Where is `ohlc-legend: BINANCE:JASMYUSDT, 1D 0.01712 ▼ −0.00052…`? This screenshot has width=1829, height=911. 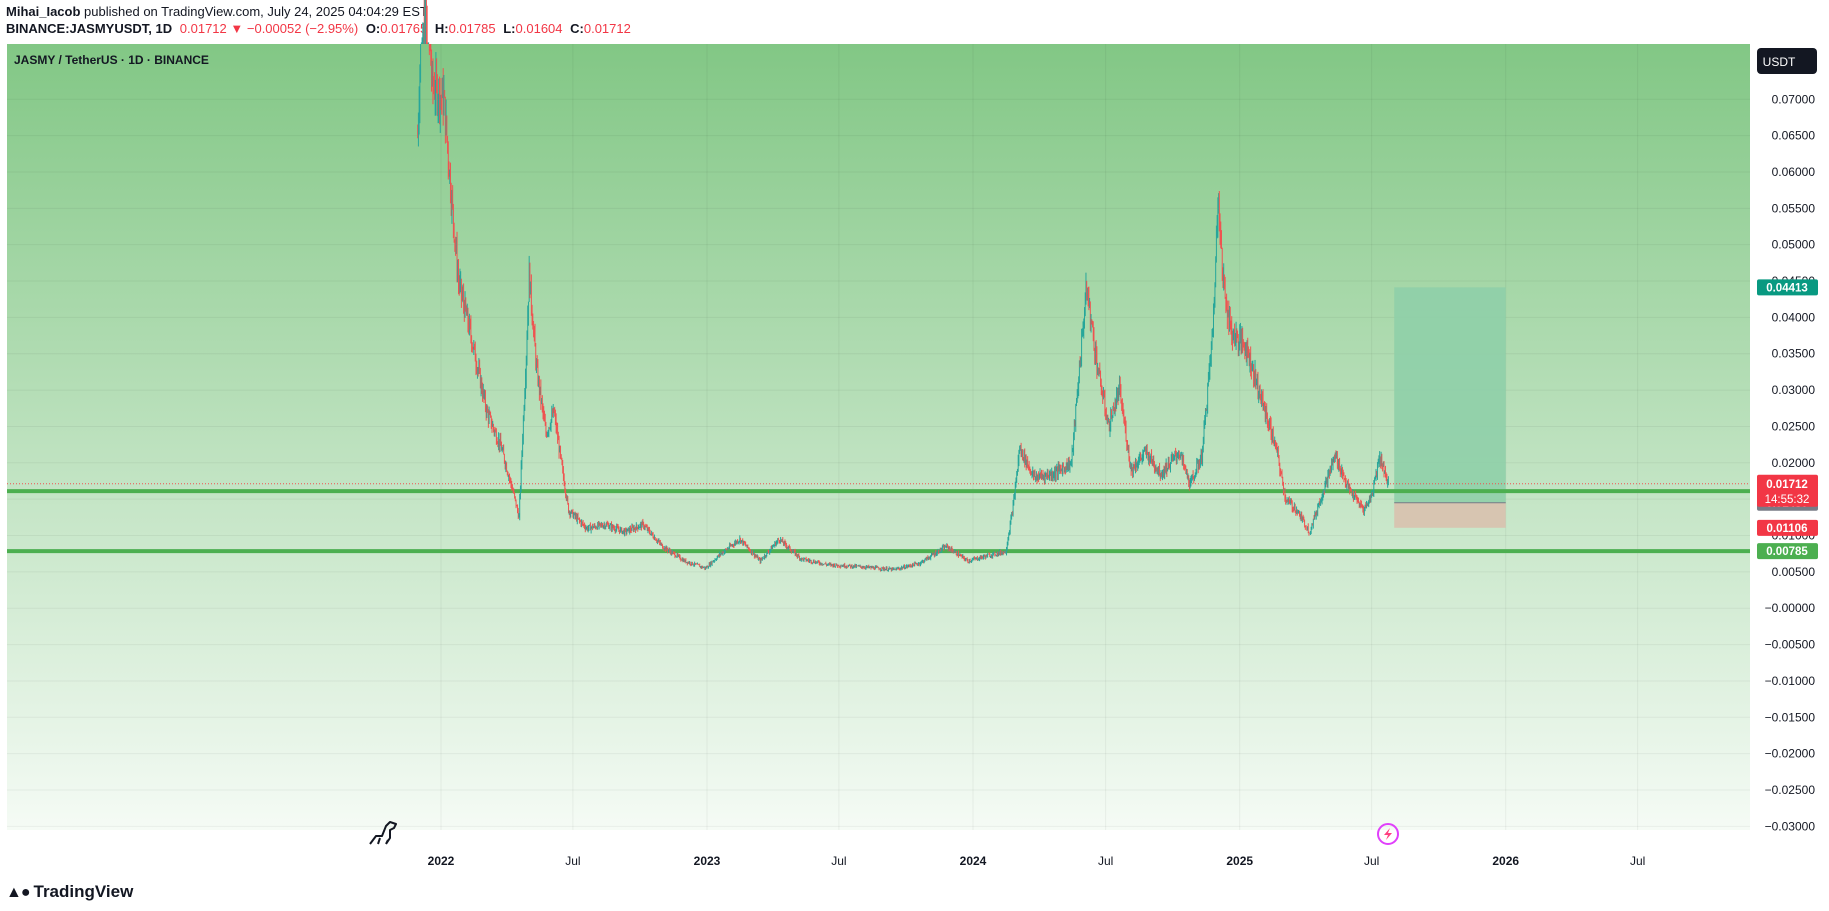
ohlc-legend: BINANCE:JASMYUSDT, 1D 0.01712 ▼ −0.00052… is located at coordinates (318, 29).